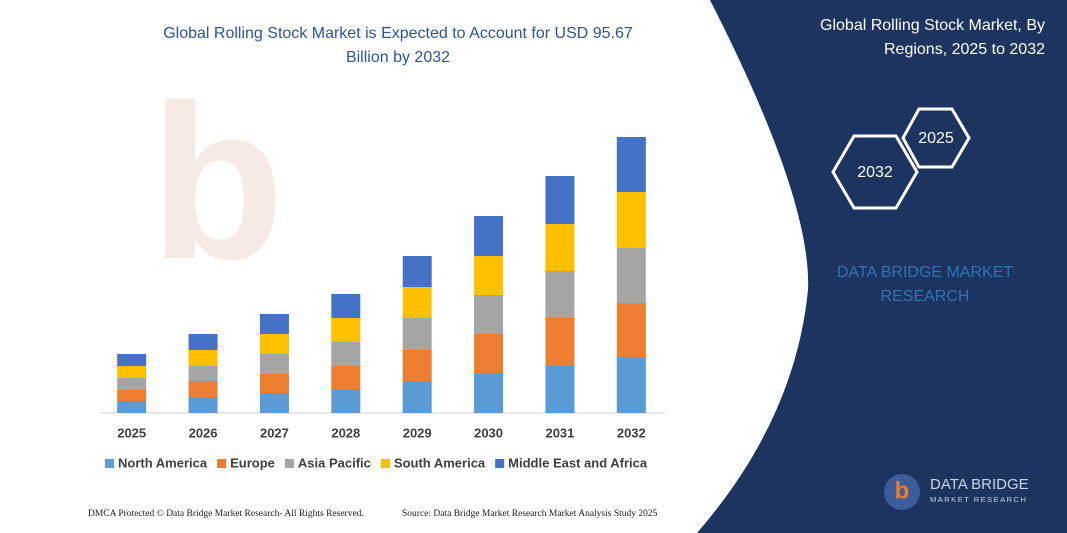 This screenshot has height=533, width=1067. I want to click on logo-icon: b, so click(902, 490).